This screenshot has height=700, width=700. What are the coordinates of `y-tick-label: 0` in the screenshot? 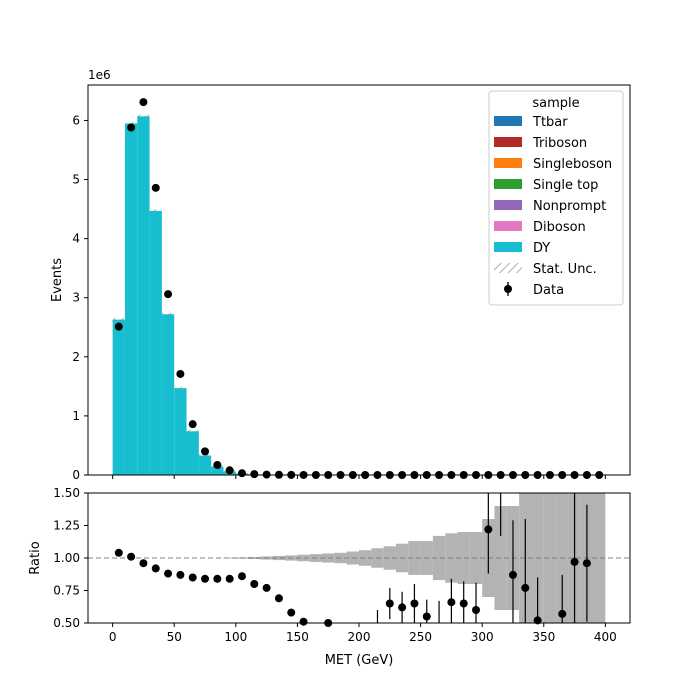 It's located at (76, 475).